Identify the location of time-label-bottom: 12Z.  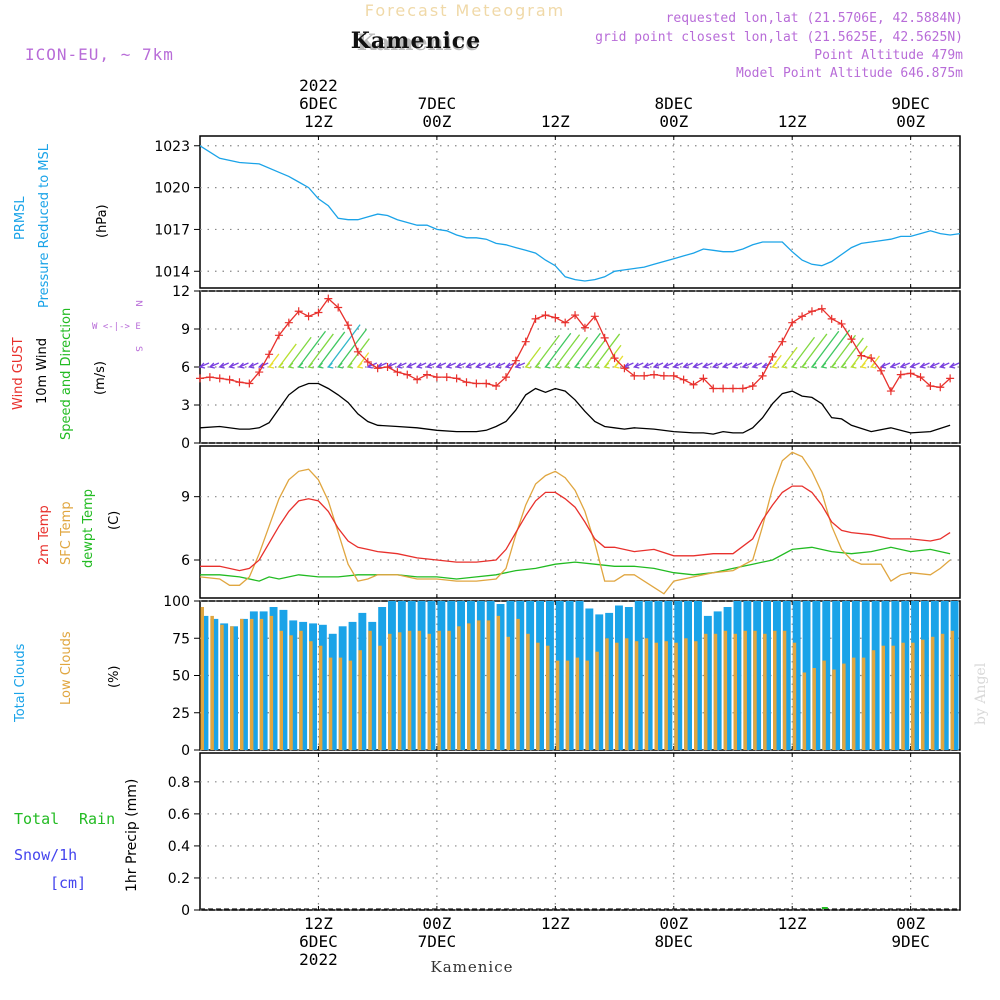
(792, 923).